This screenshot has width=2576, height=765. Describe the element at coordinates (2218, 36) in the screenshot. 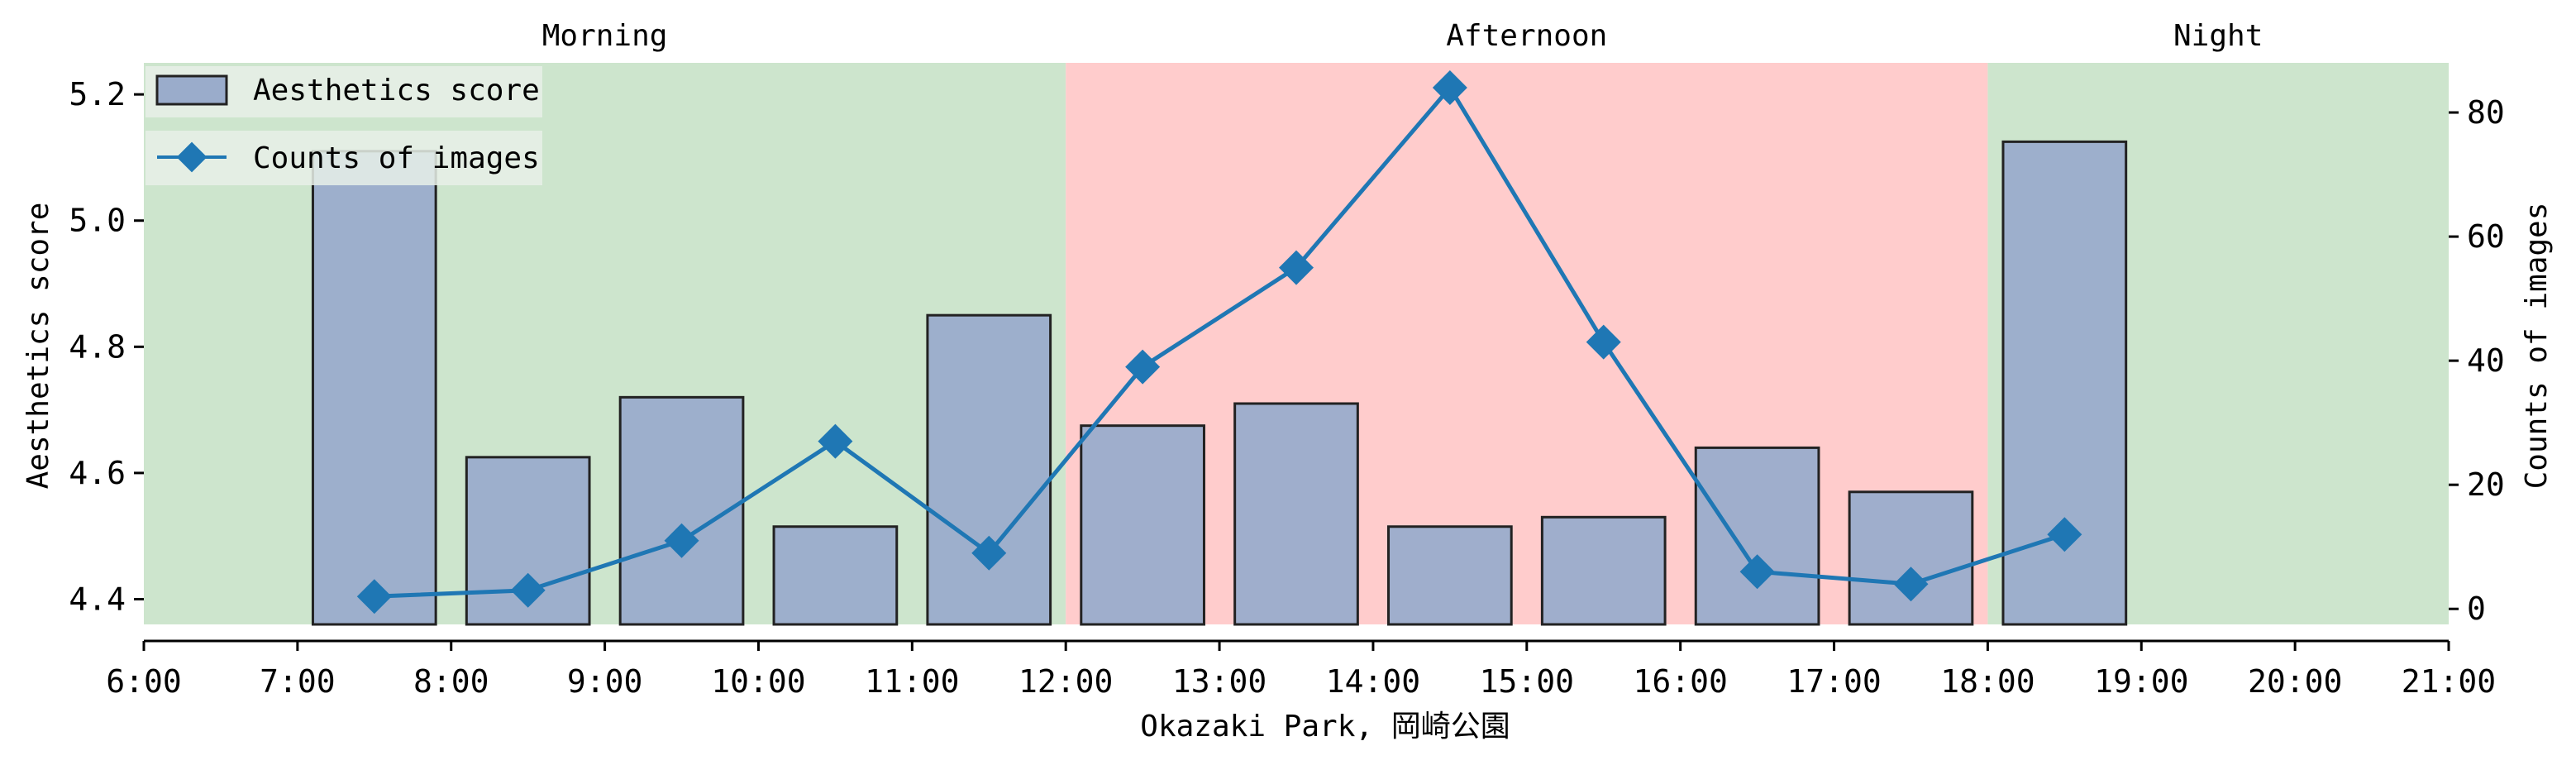

I see `band-label-night: Night` at that location.